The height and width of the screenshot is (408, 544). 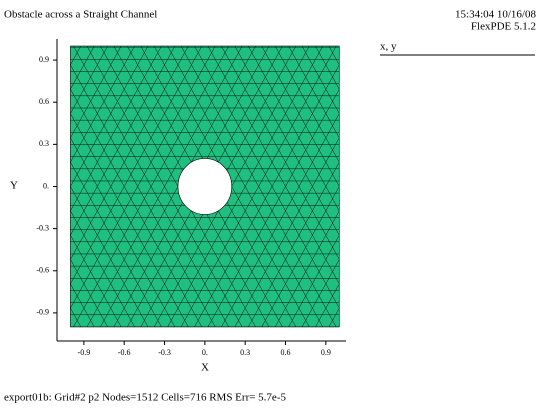 What do you see at coordinates (326, 352) in the screenshot?
I see `x-tick-label: 0.9` at bounding box center [326, 352].